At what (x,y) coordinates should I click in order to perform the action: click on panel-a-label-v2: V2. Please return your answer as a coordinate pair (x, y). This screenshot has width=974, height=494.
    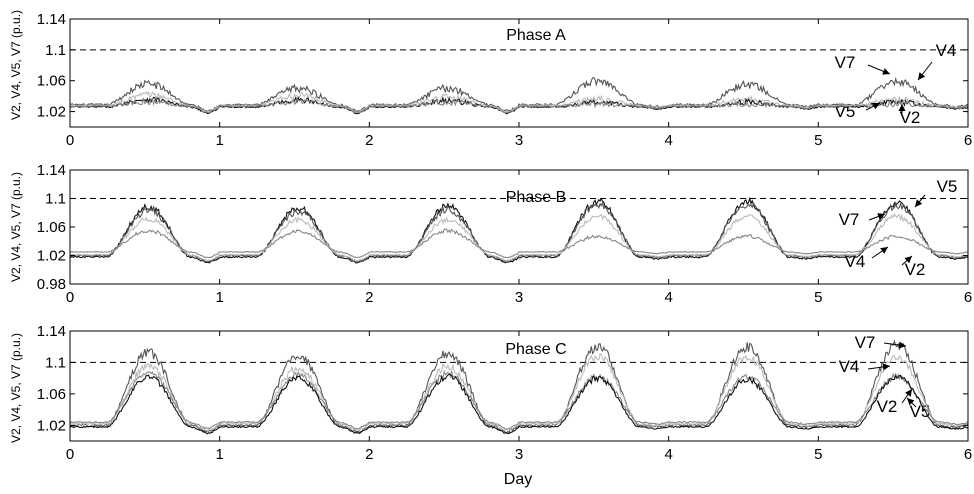
    Looking at the image, I should click on (910, 117).